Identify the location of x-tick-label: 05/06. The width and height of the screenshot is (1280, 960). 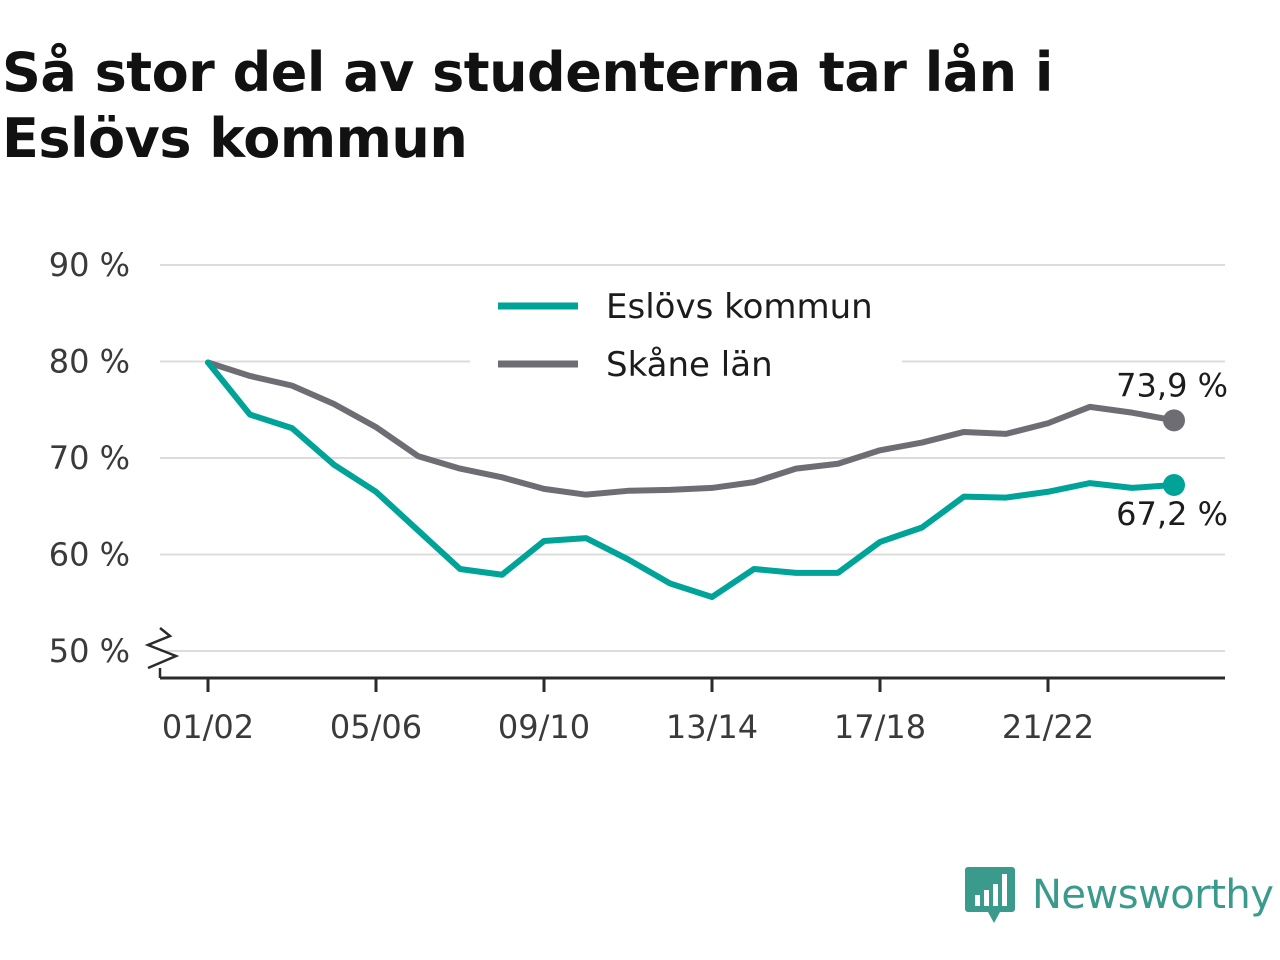
(376, 727).